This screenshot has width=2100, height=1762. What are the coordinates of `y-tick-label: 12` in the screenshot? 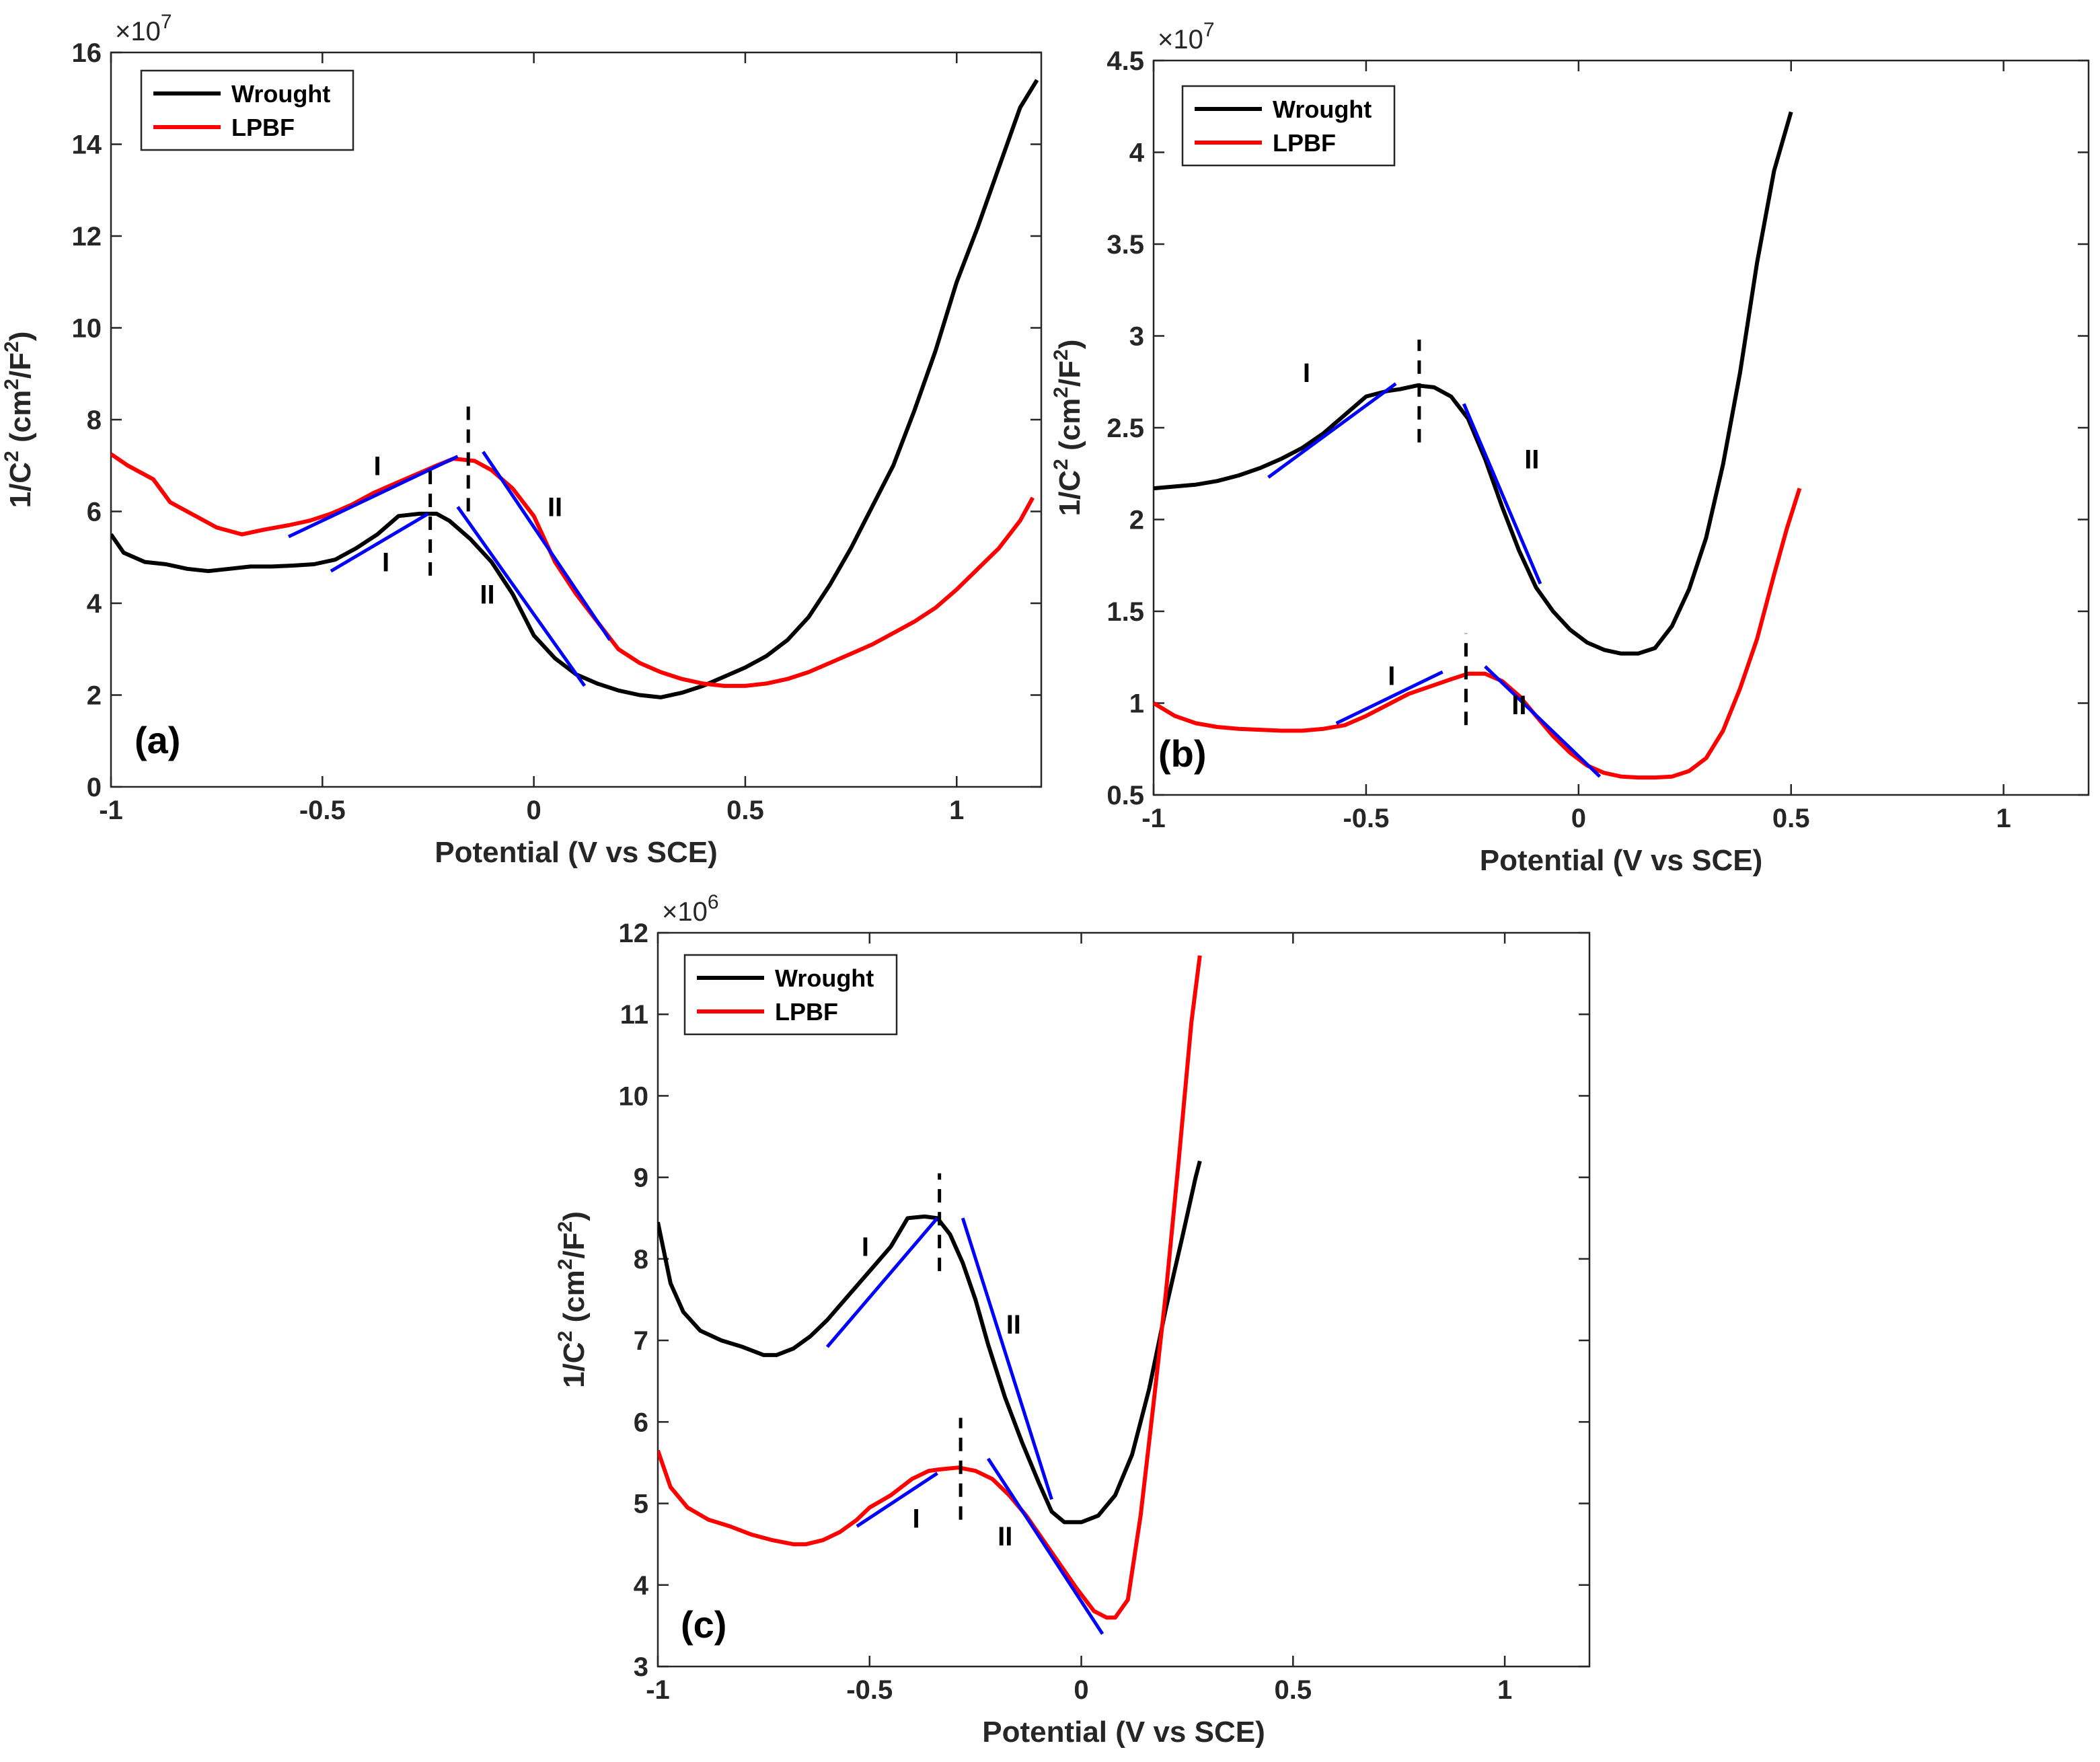 It's located at (634, 933).